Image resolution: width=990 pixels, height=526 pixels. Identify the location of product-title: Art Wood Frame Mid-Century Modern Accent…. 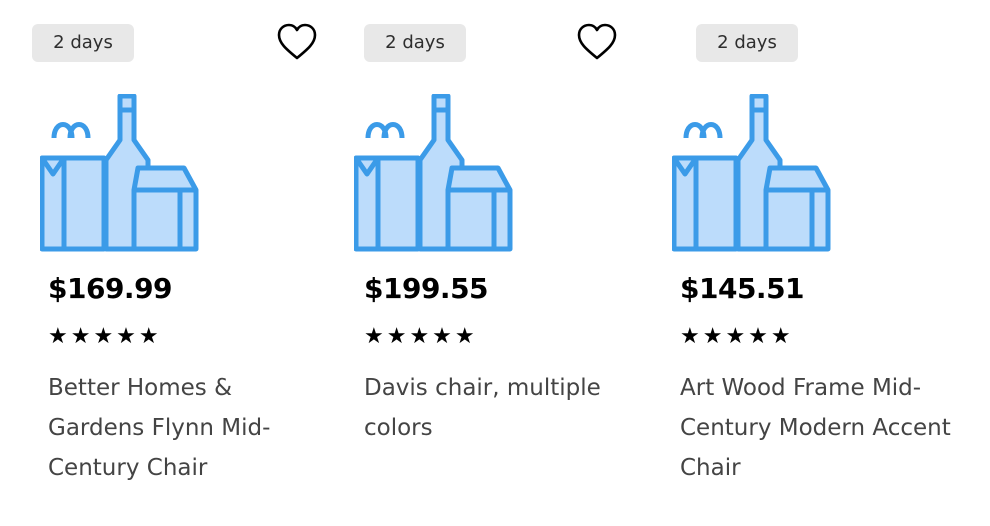
(815, 428).